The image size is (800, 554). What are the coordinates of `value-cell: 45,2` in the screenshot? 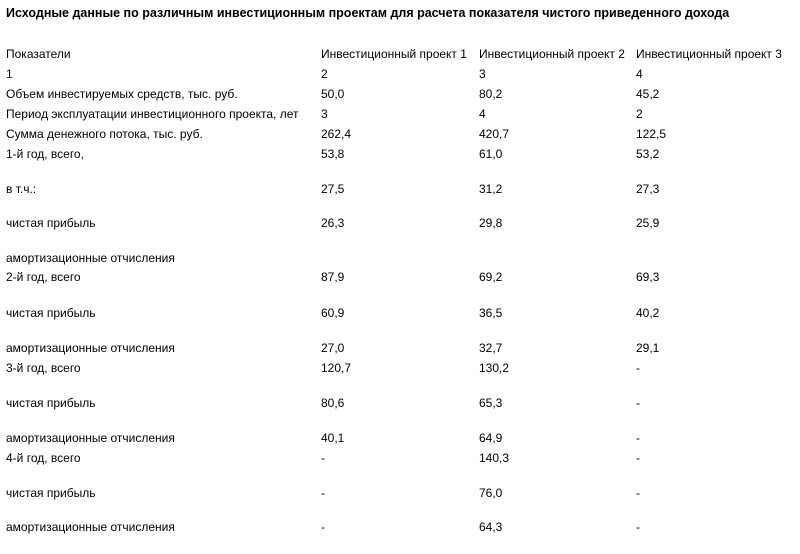 It's located at (648, 94).